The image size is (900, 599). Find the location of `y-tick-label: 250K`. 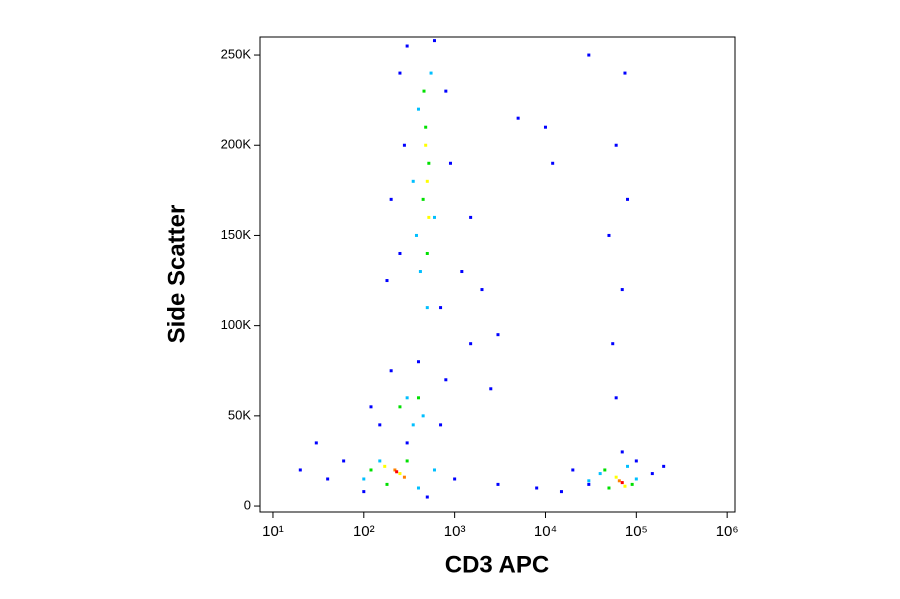

y-tick-label: 250K is located at coordinates (236, 53).